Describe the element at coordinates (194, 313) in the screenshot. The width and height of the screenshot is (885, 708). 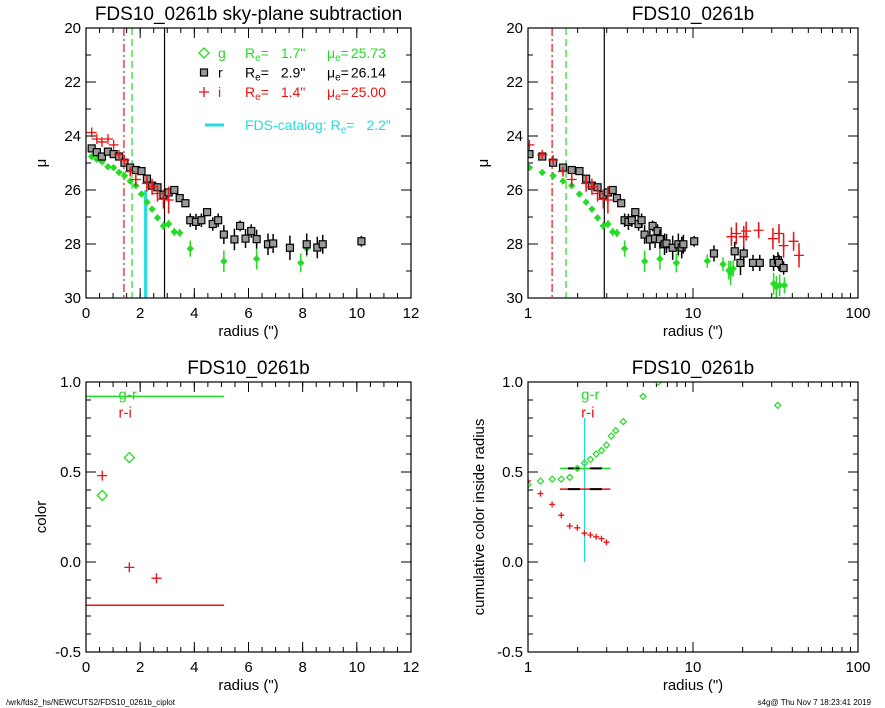
I see `x-tick-label: 4` at that location.